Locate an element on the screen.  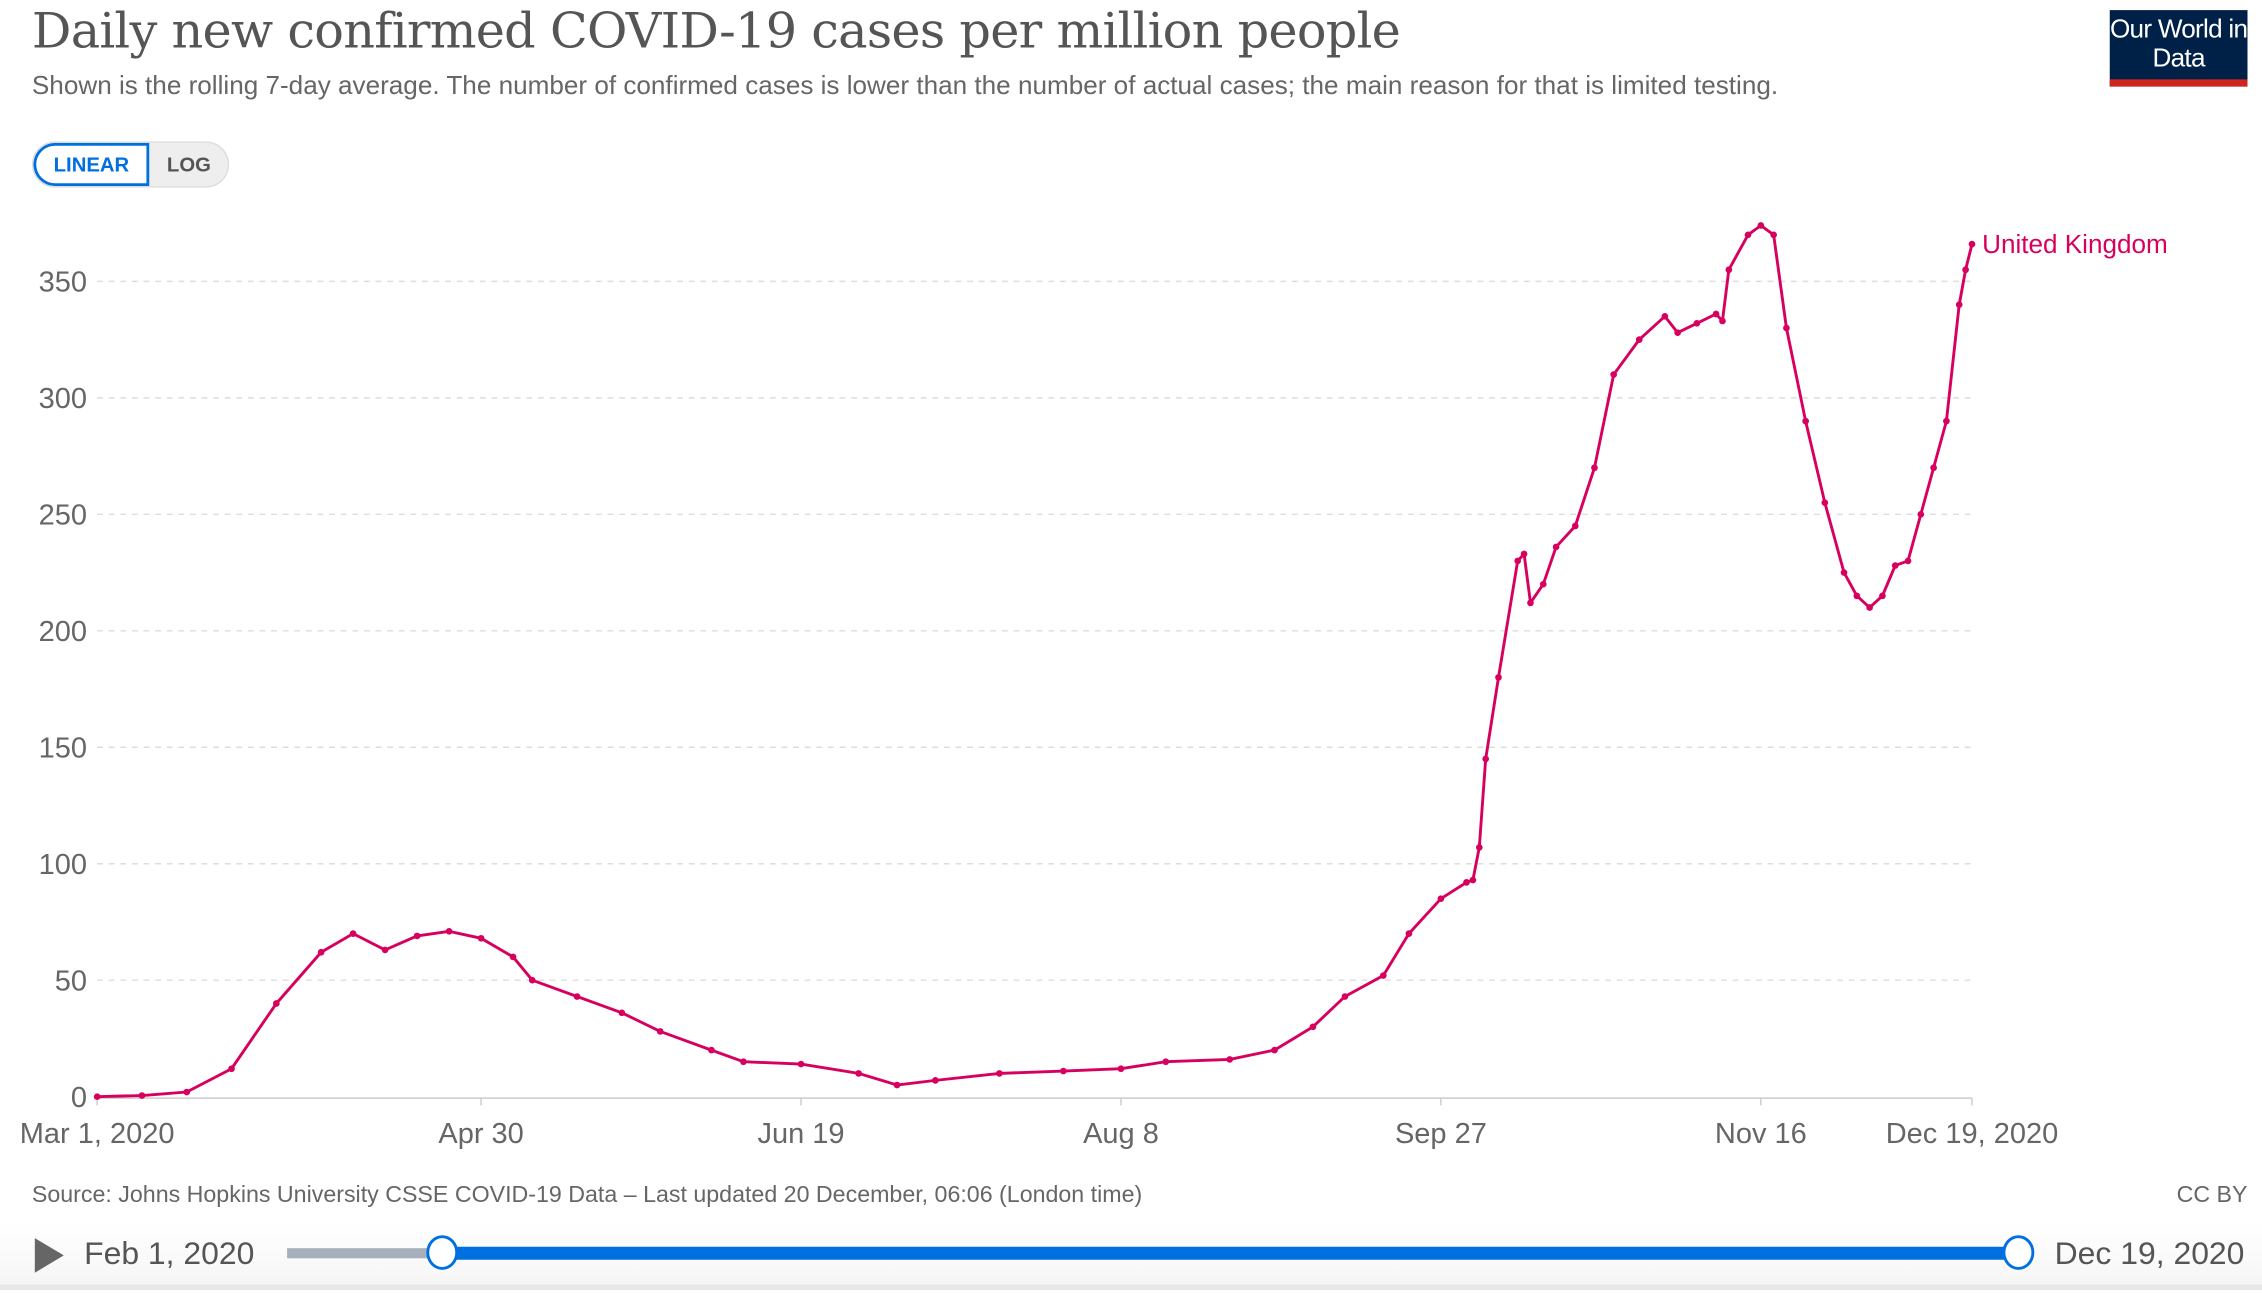
timeline: Feb 1, 2020 Dec 19, 2020 is located at coordinates (1131, 1257).